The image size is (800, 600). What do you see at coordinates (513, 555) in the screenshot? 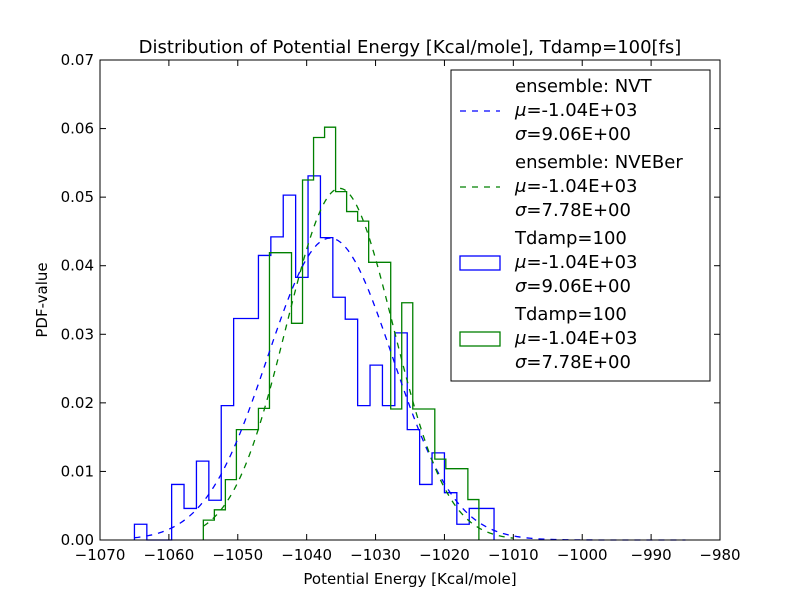
I see `x-tick-label: −1010` at bounding box center [513, 555].